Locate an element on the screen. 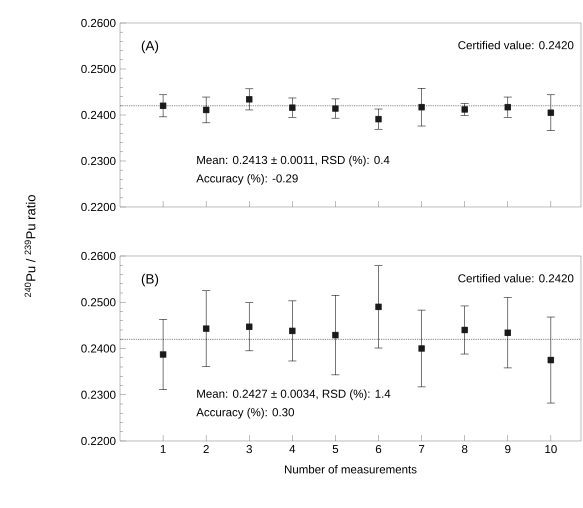 This screenshot has height=508, width=583. x-tick-label: 10 is located at coordinates (551, 449).